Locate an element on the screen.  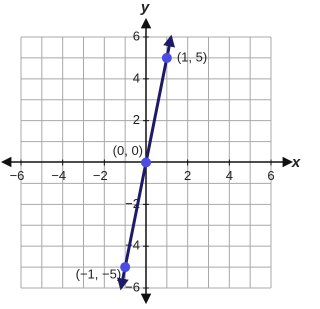
x-tick-label: −4 is located at coordinates (58, 175).